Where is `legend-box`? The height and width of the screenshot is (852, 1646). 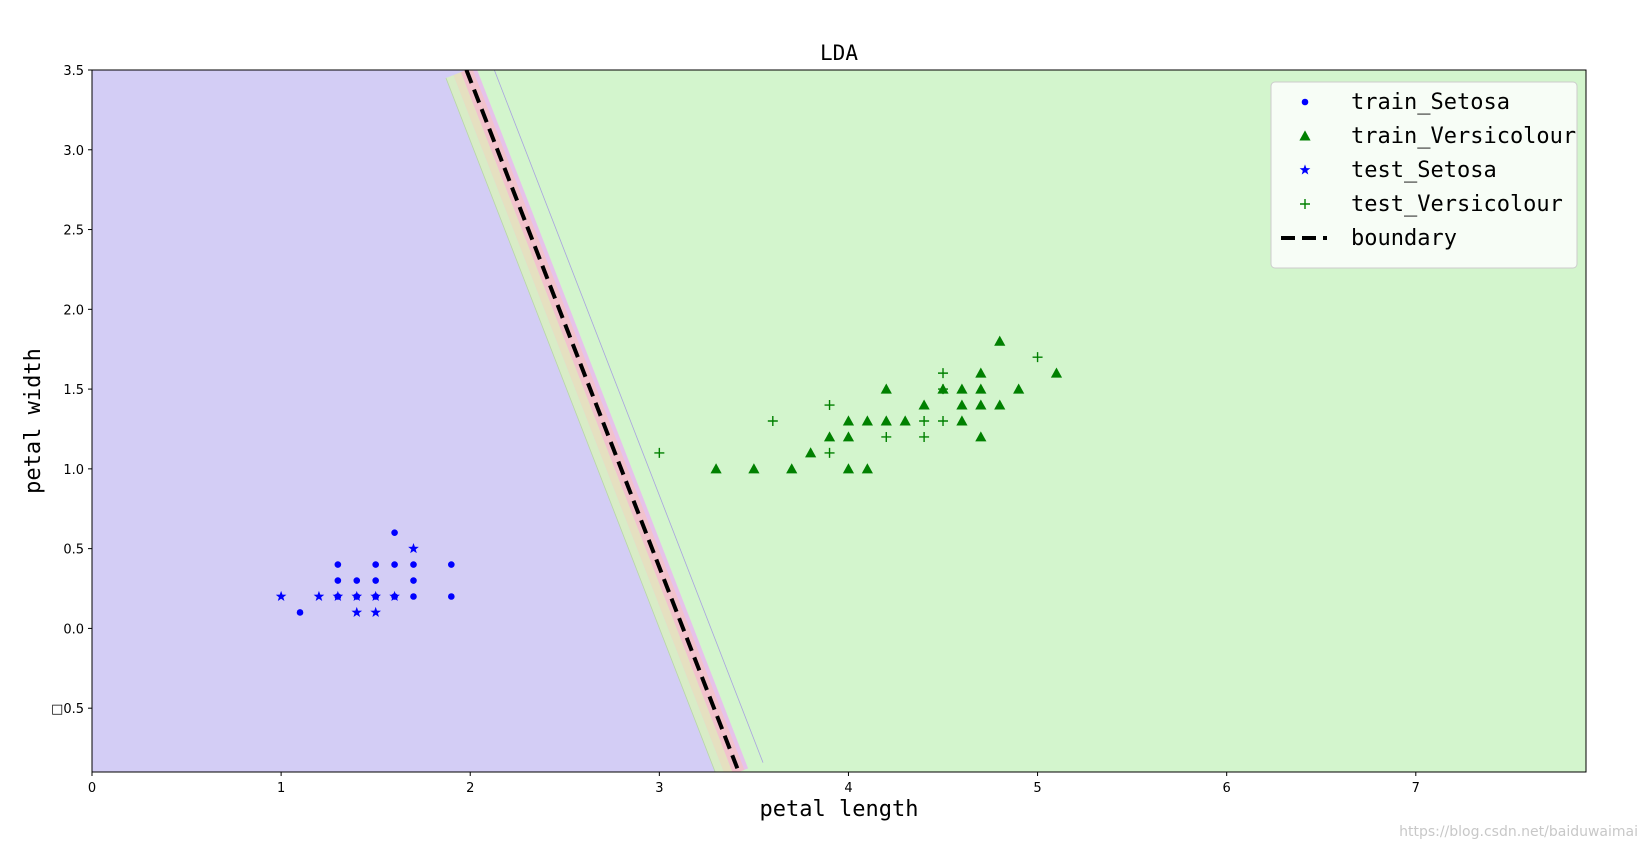 legend-box is located at coordinates (1424, 175).